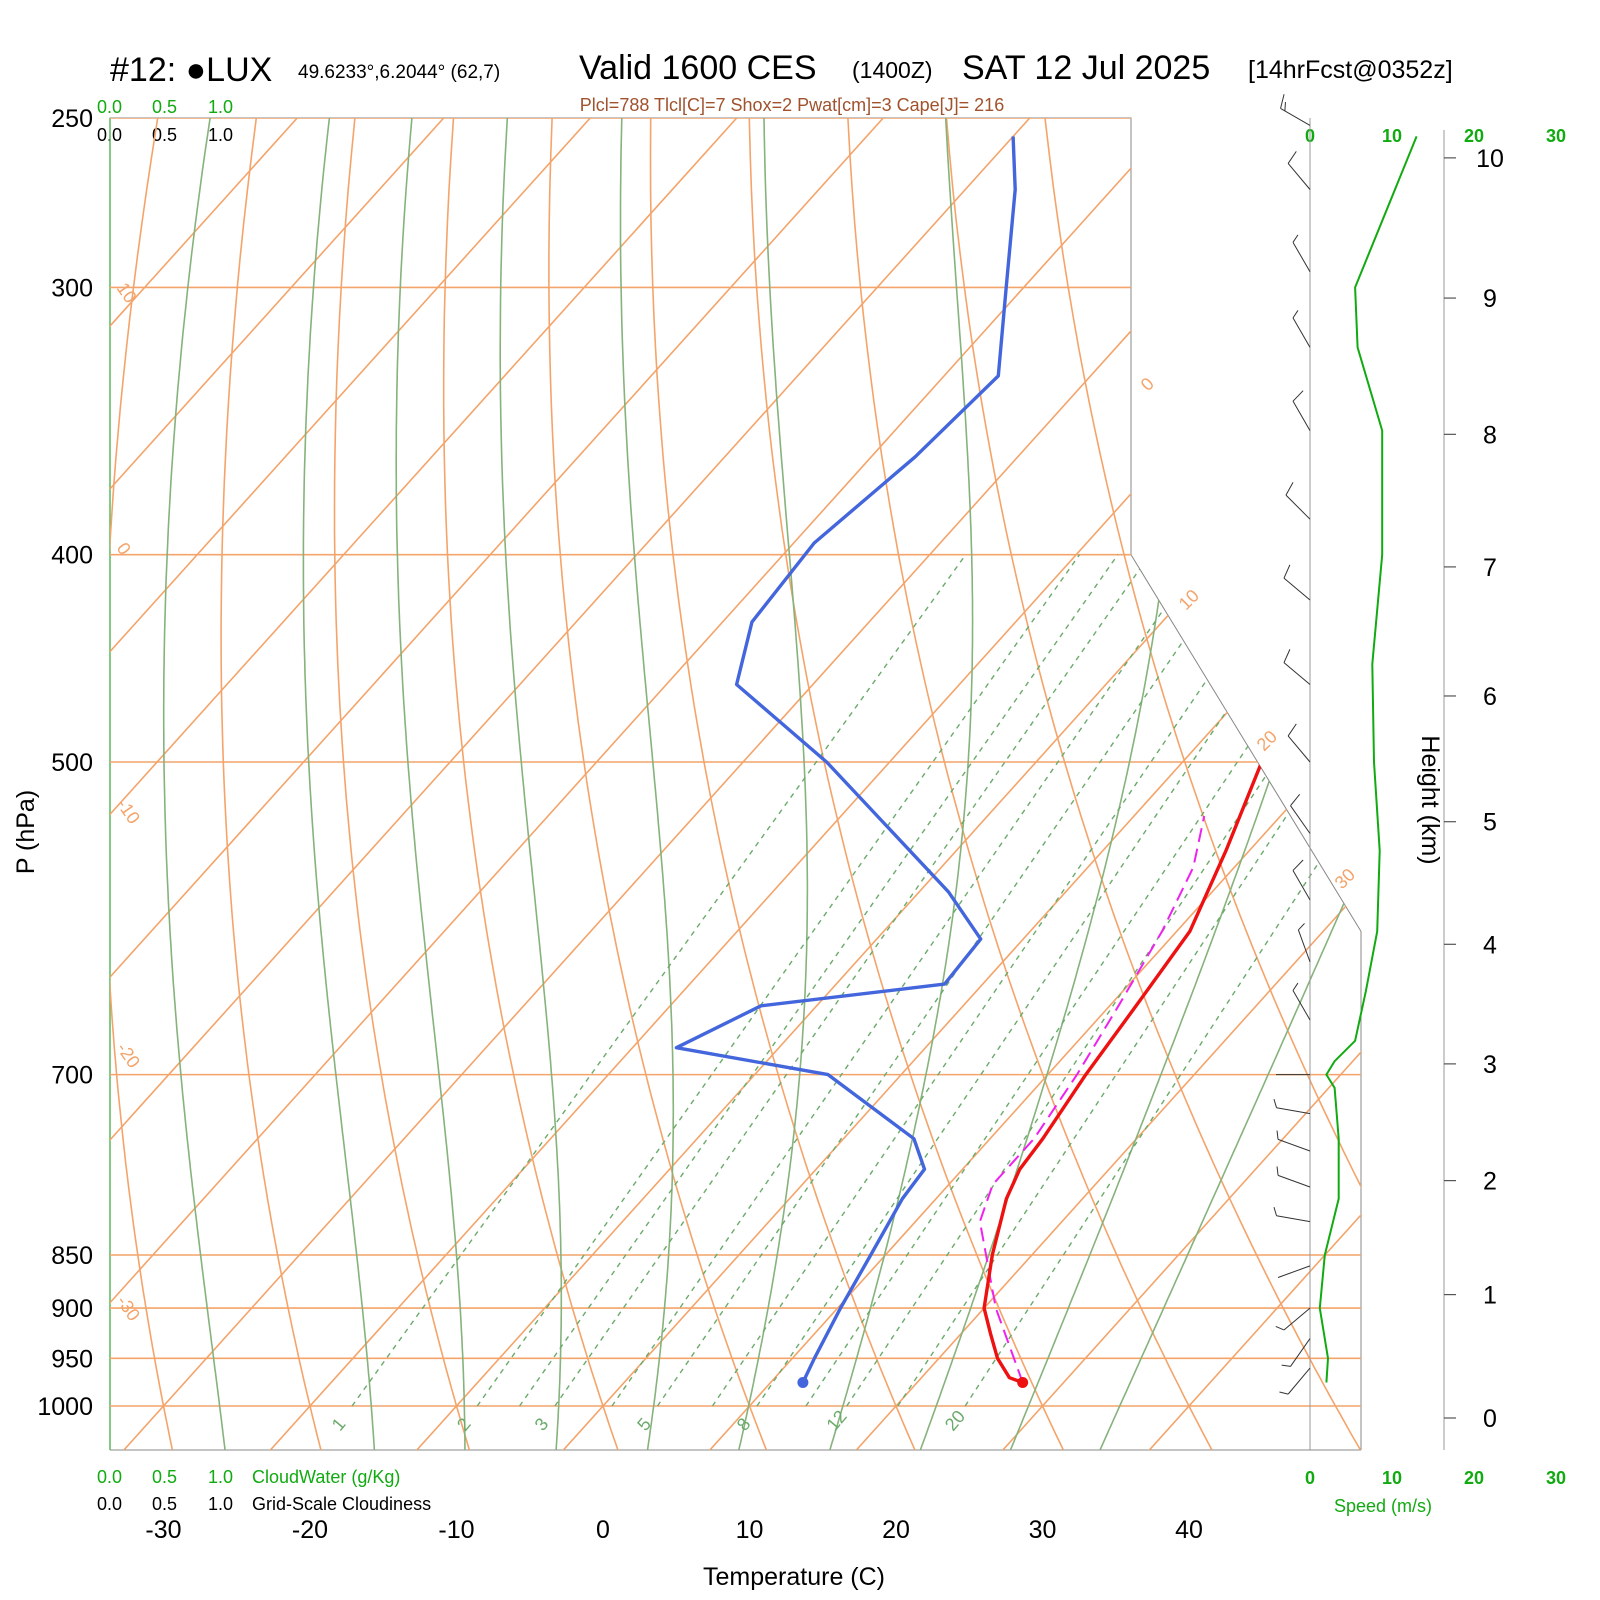 The width and height of the screenshot is (1600, 1600). Describe the element at coordinates (326, 1477) in the screenshot. I see `cloudwater-label: CloudWater (g/Kg)` at that location.